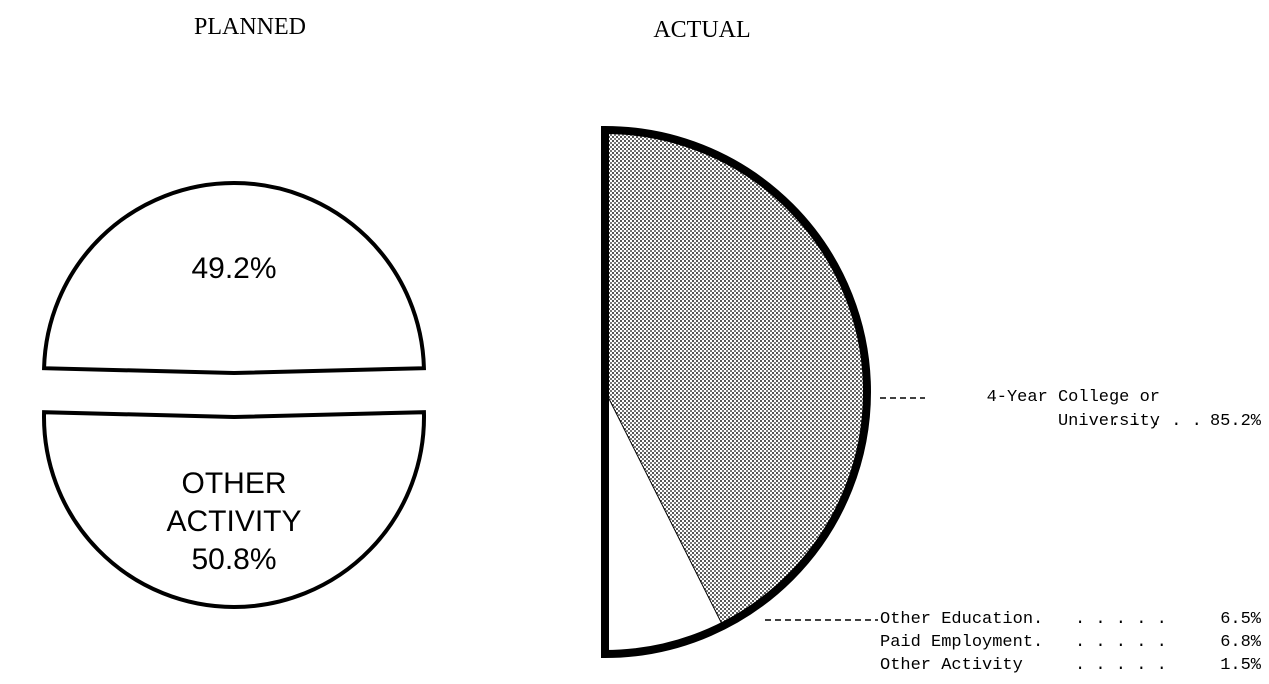  Describe the element at coordinates (962, 619) in the screenshot. I see `category-label: Other Education.` at that location.